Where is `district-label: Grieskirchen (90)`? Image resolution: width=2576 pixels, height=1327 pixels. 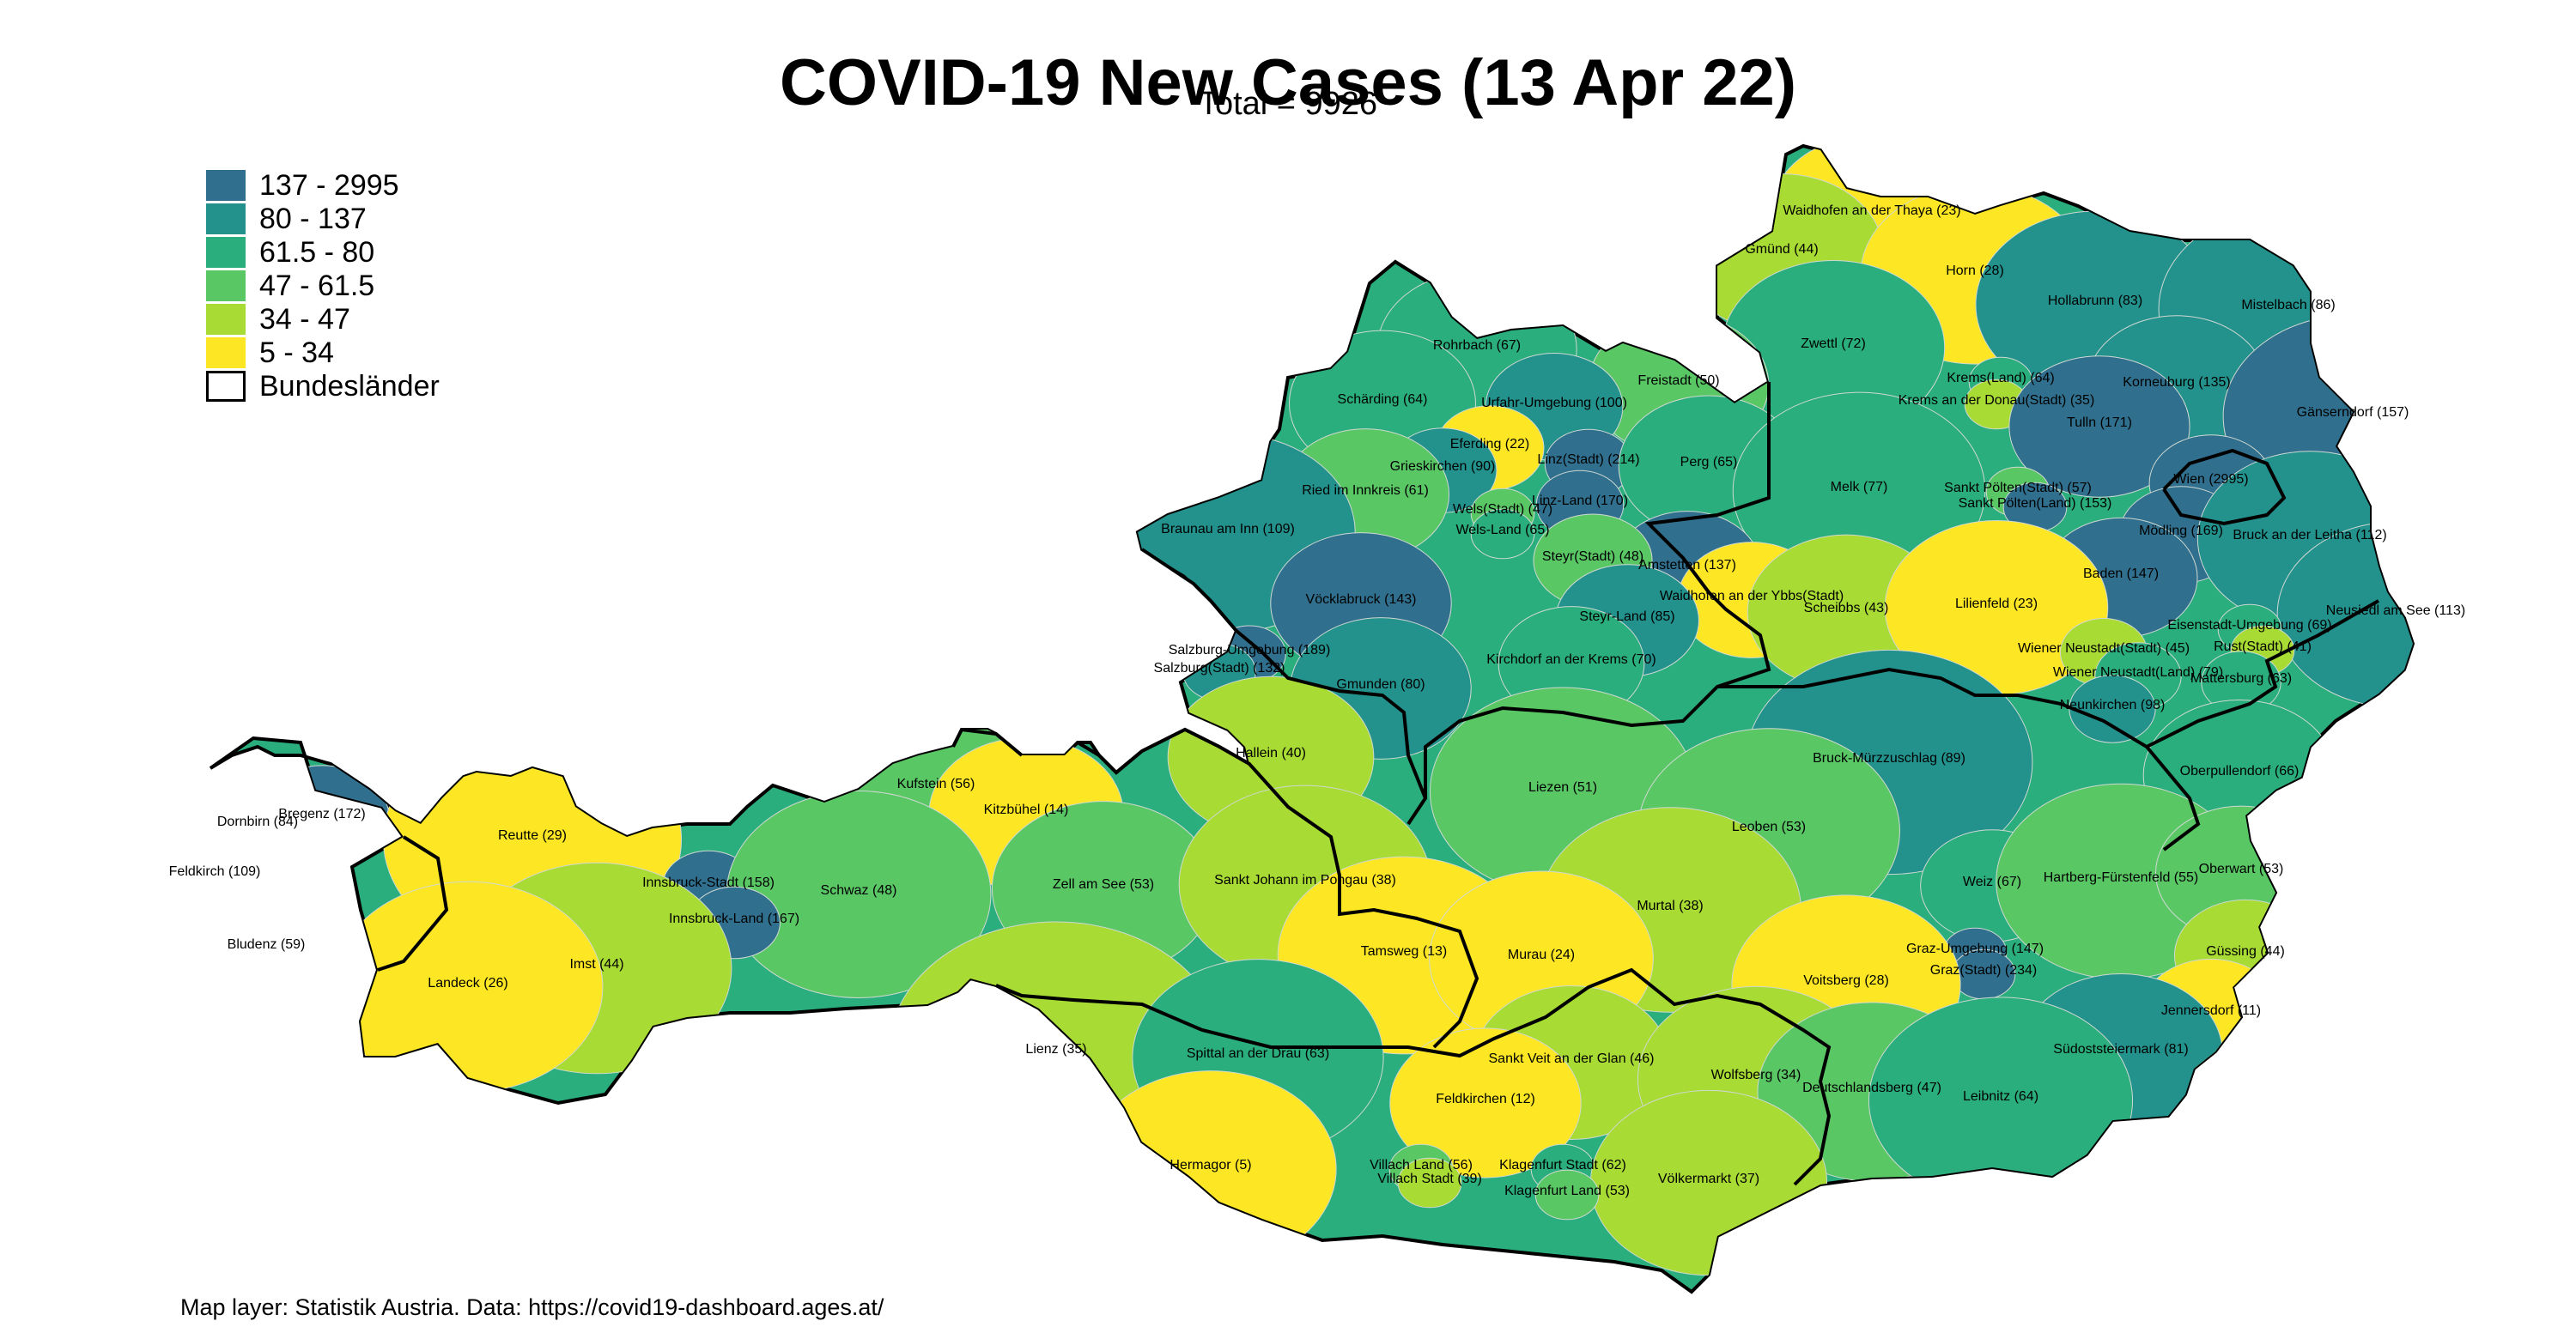 district-label: Grieskirchen (90) is located at coordinates (1443, 466).